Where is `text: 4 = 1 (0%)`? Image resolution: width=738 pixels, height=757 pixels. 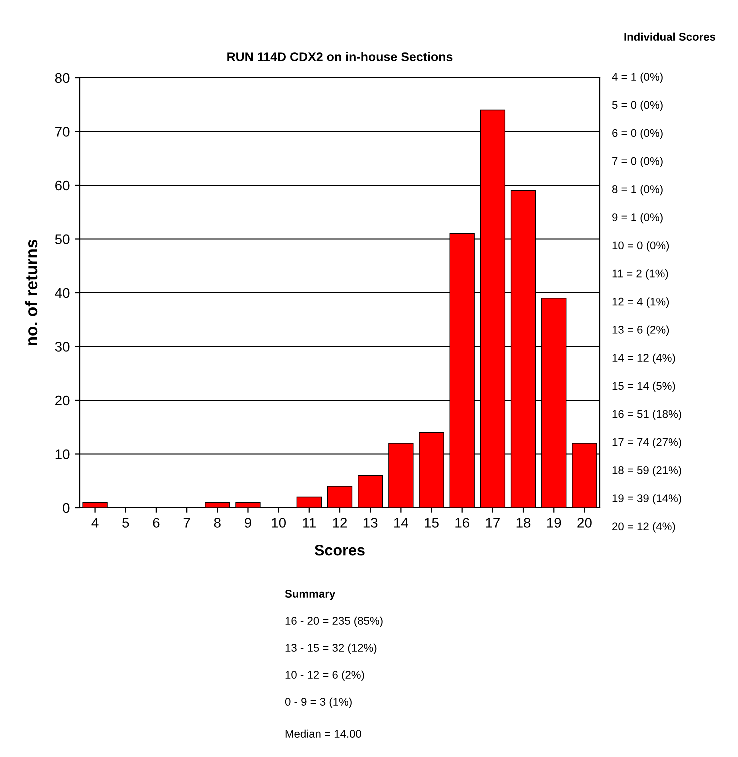 text: 4 = 1 (0%) is located at coordinates (637, 78).